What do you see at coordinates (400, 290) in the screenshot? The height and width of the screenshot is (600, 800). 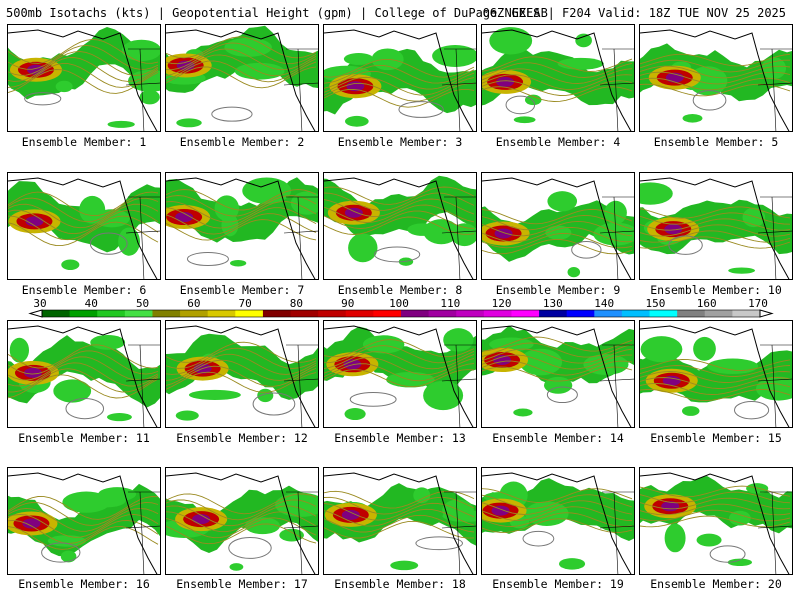 I see `ensemble-member-label: Ensemble Member: 8` at bounding box center [400, 290].